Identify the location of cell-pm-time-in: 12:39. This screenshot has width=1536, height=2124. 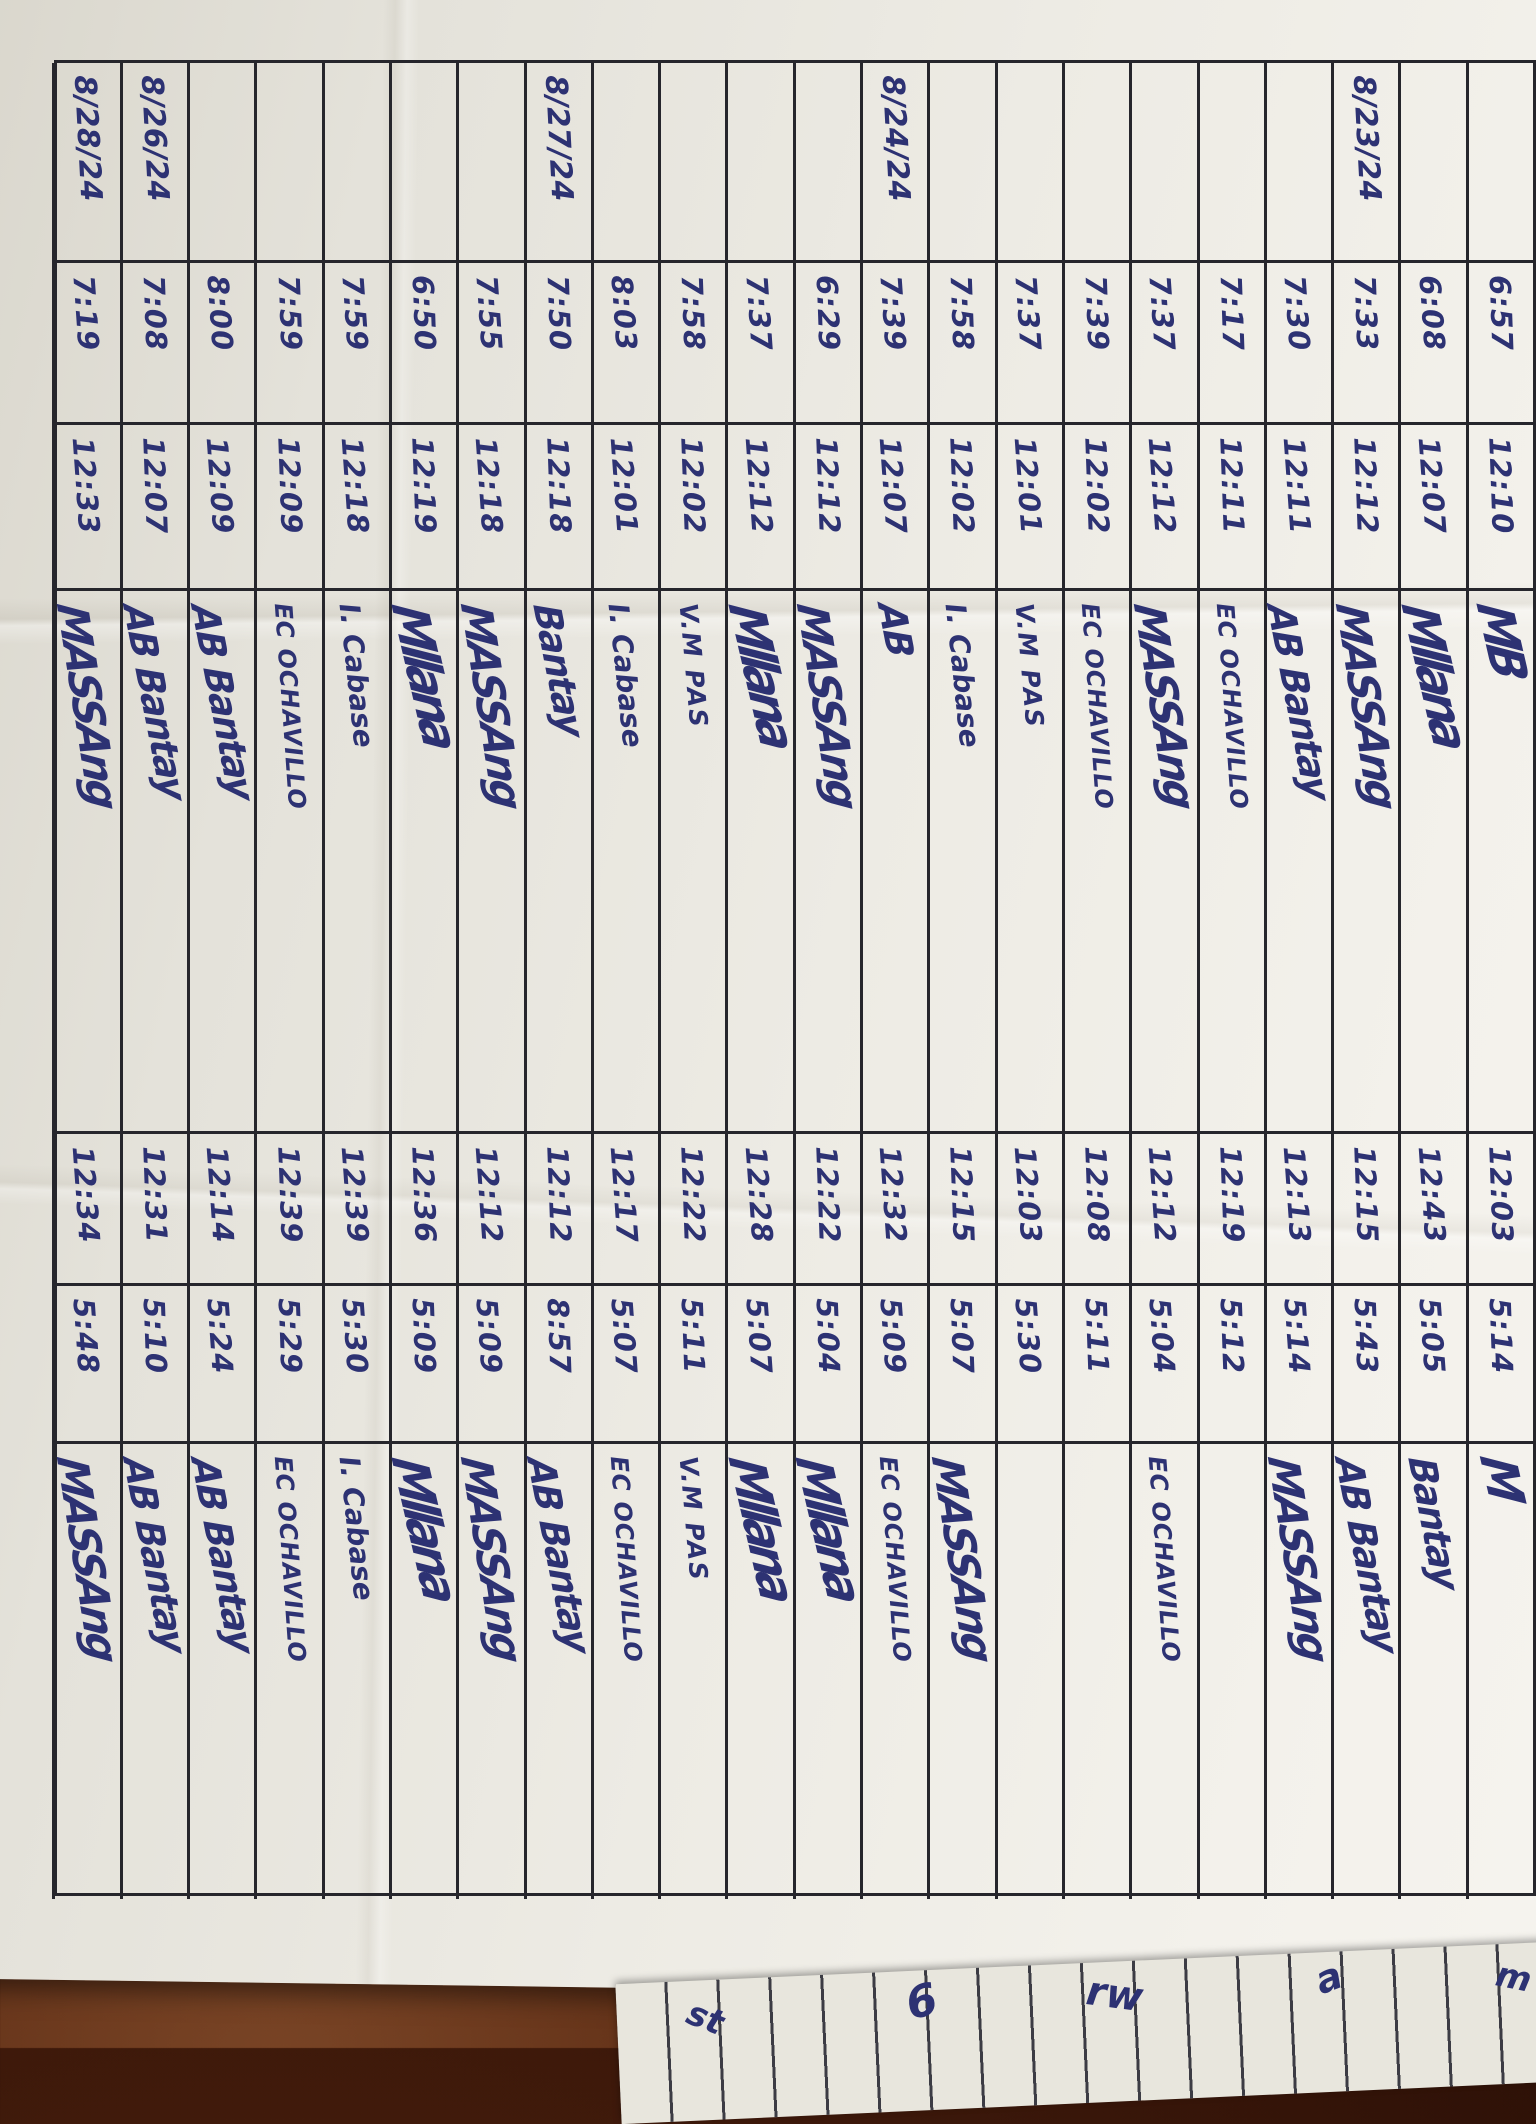
(288, 1210).